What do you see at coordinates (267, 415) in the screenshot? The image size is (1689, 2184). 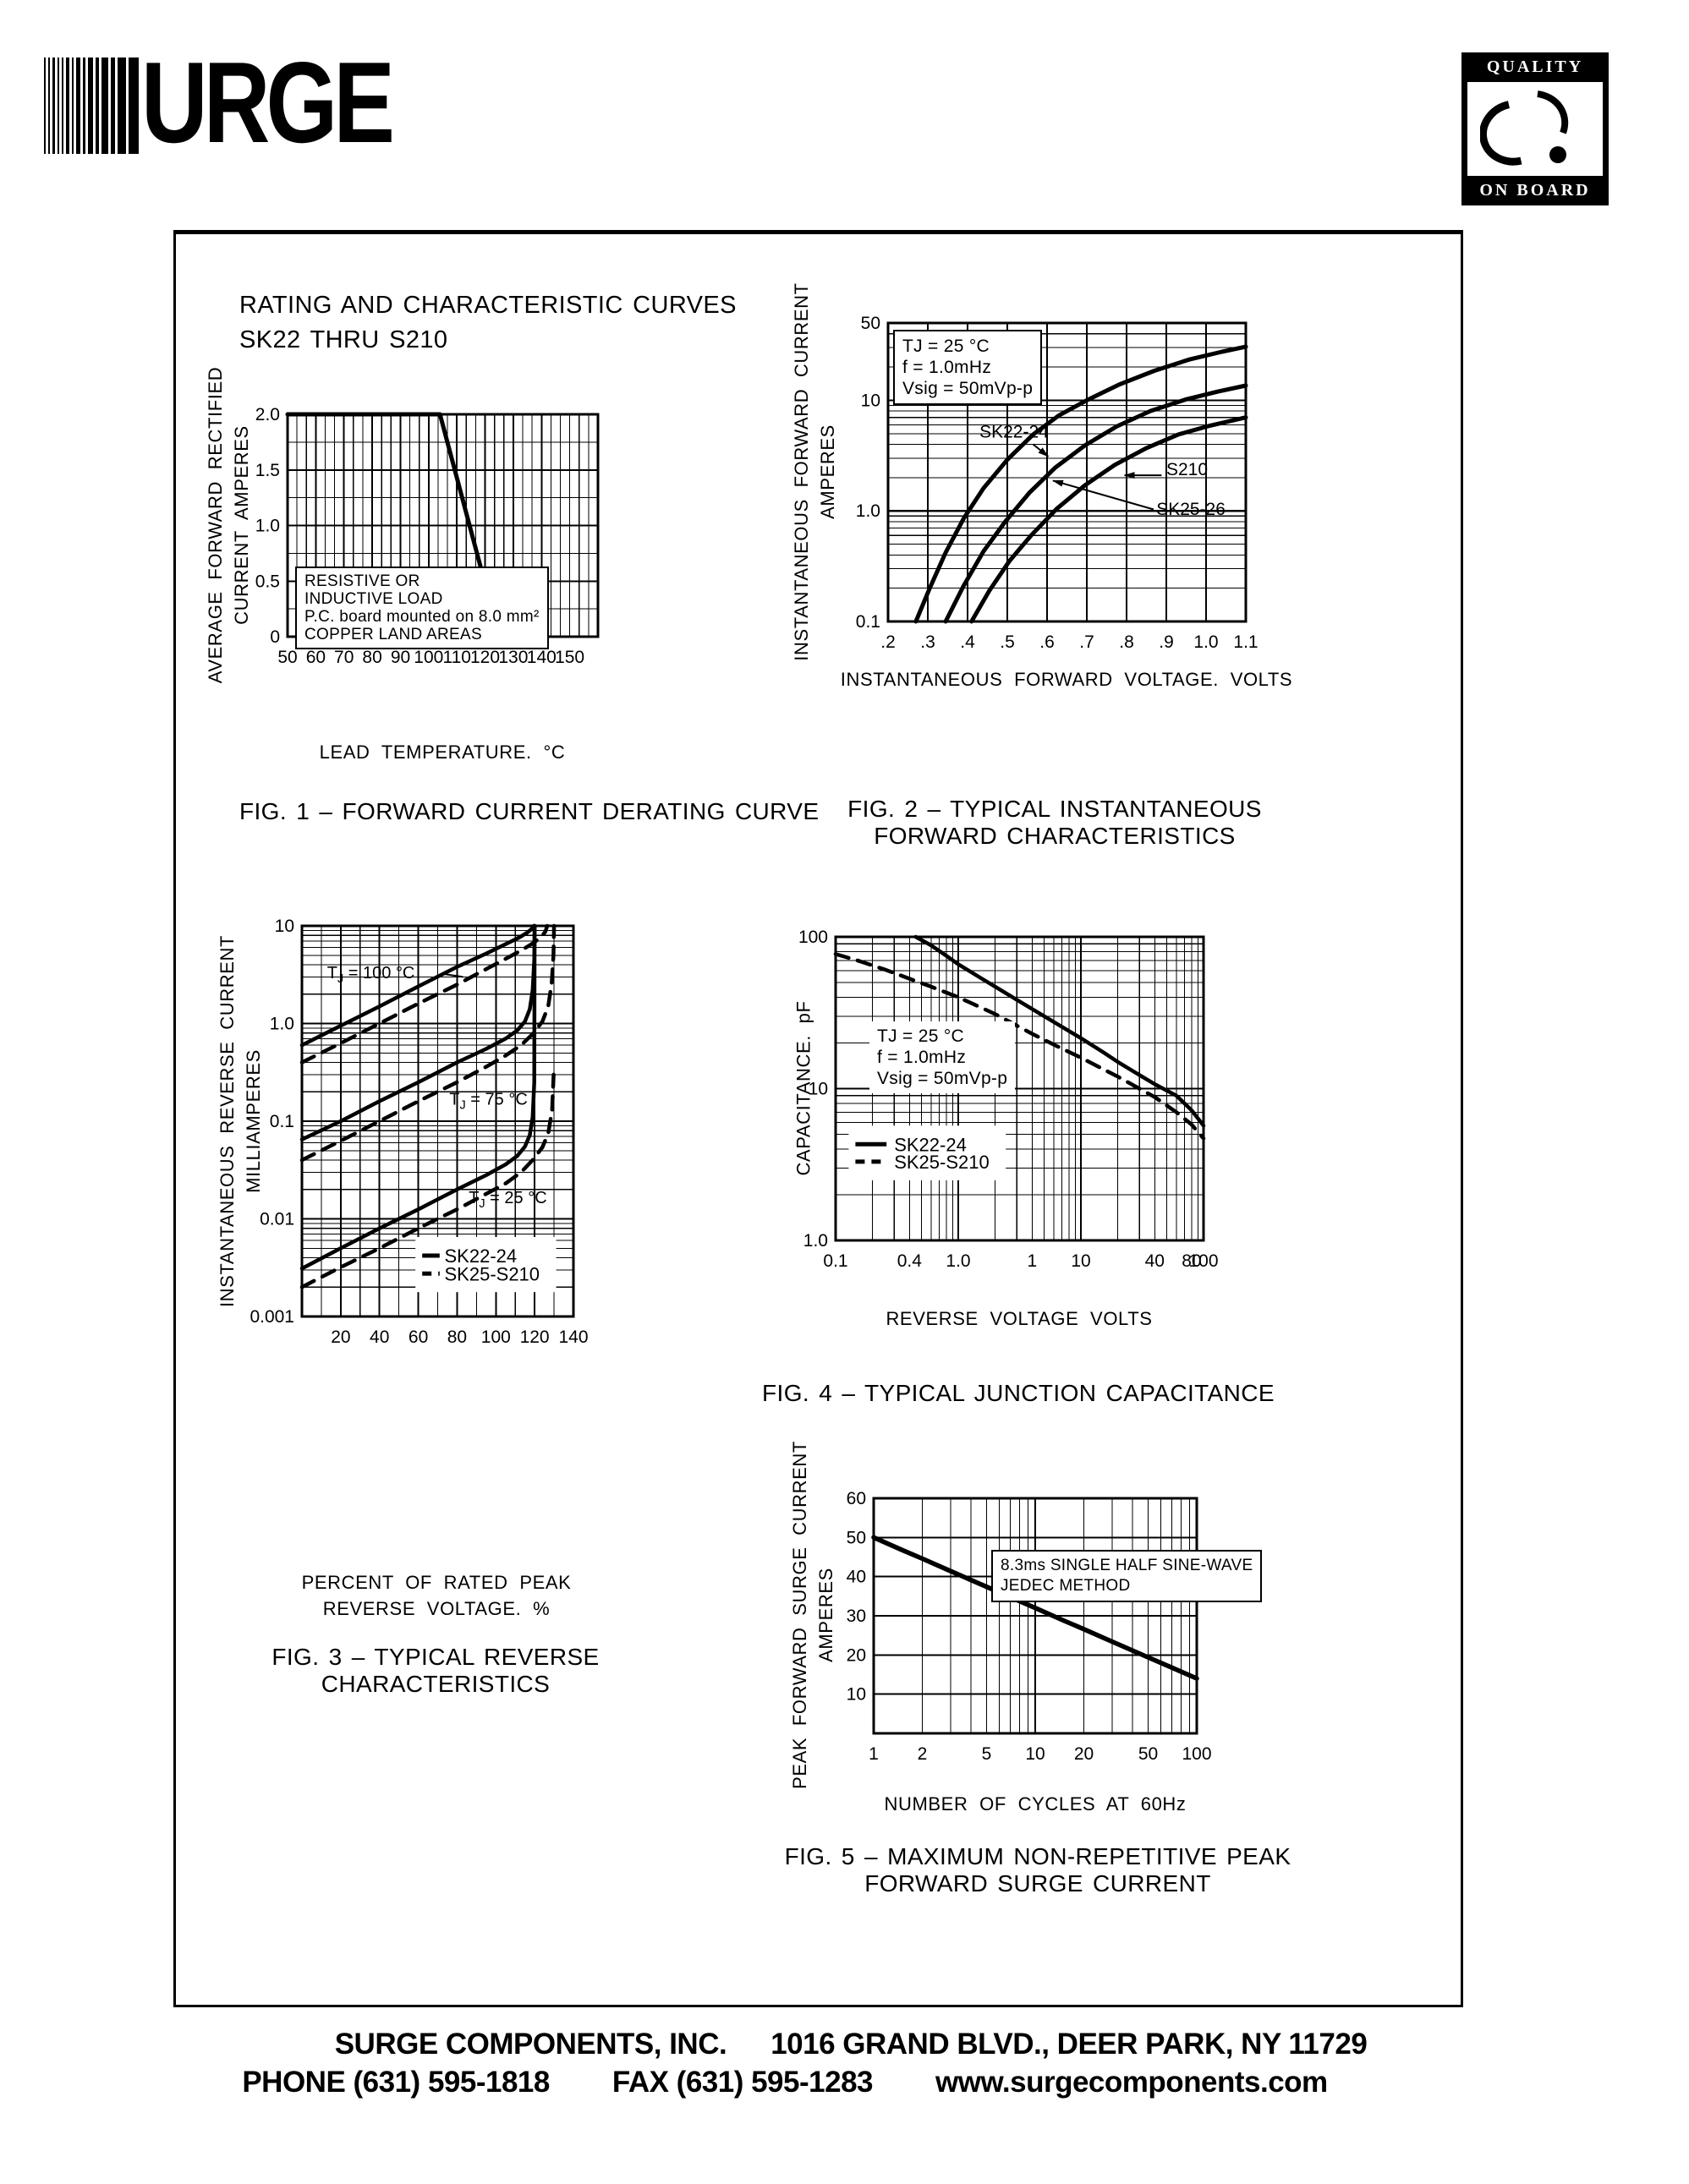 I see `svg-text: 2.0` at bounding box center [267, 415].